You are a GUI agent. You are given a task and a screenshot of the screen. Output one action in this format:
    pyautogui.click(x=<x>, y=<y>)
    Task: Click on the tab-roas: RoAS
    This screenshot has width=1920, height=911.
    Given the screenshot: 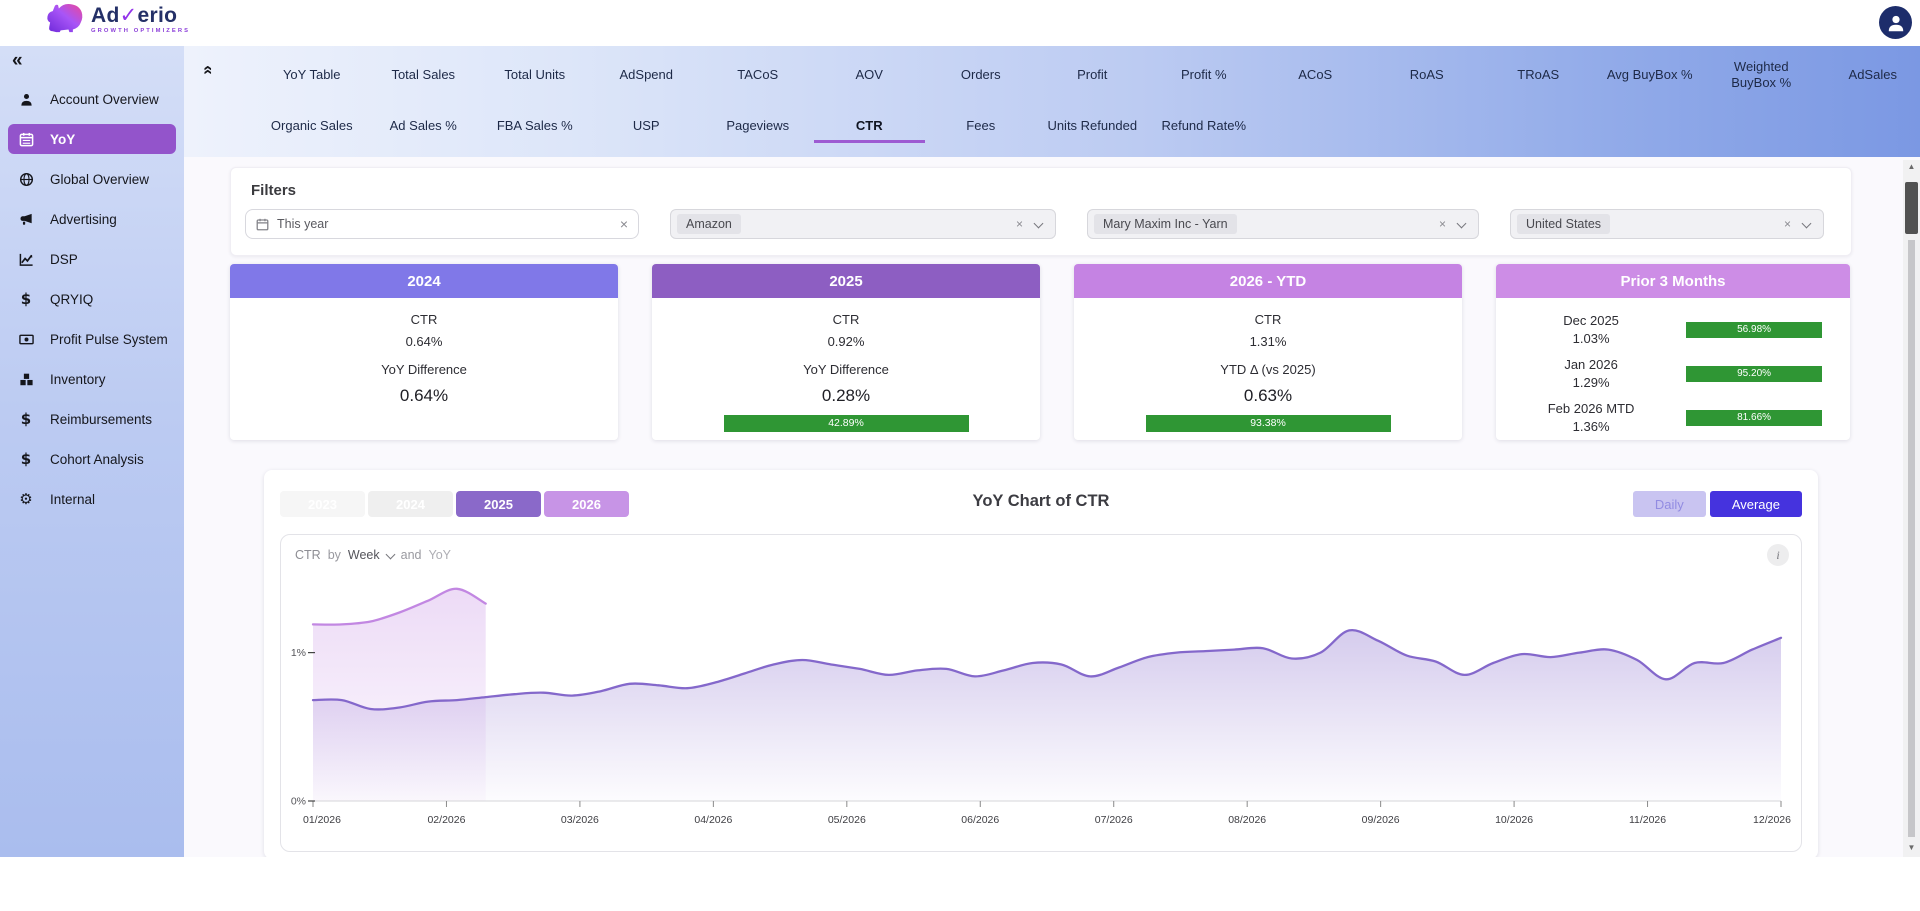 What is the action you would take?
    pyautogui.click(x=1426, y=74)
    